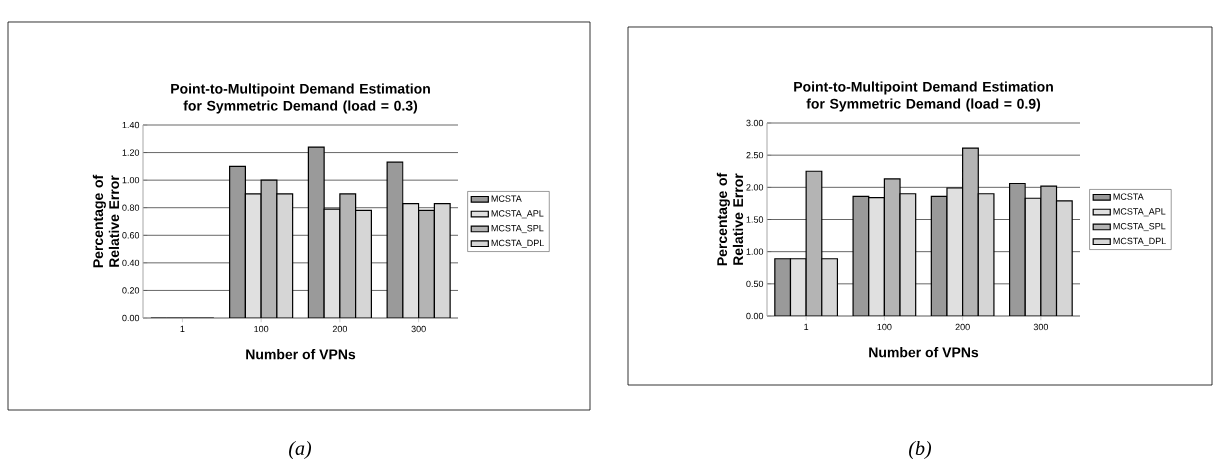 The height and width of the screenshot is (475, 1214). What do you see at coordinates (920, 450) in the screenshot?
I see `text: (b)` at bounding box center [920, 450].